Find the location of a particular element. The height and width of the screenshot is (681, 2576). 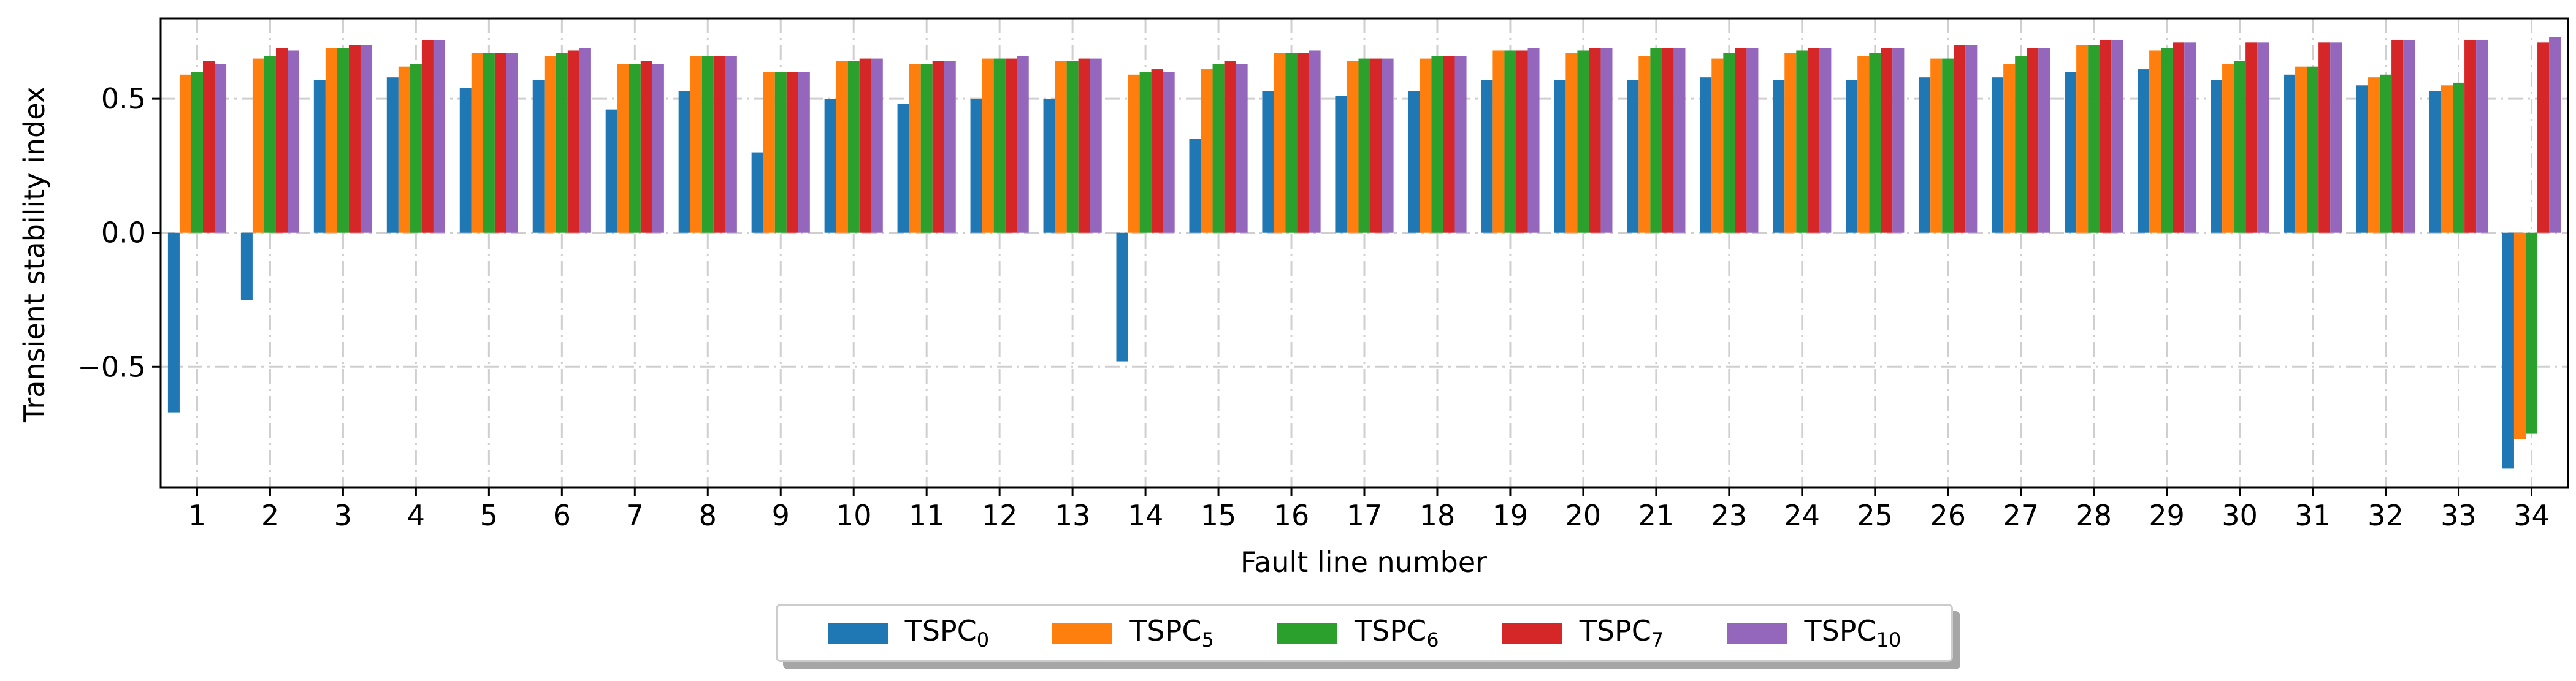

legend-swatch-tspc0 is located at coordinates (857, 633).